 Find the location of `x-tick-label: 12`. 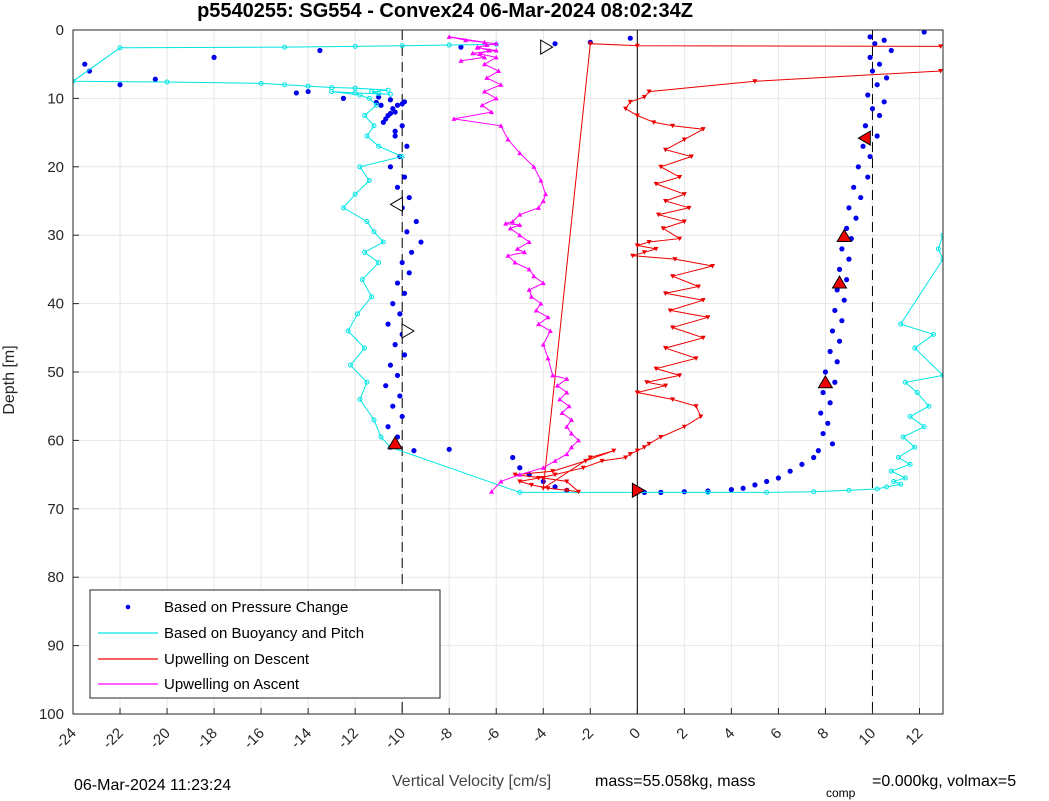

x-tick-label: 12 is located at coordinates (914, 737).